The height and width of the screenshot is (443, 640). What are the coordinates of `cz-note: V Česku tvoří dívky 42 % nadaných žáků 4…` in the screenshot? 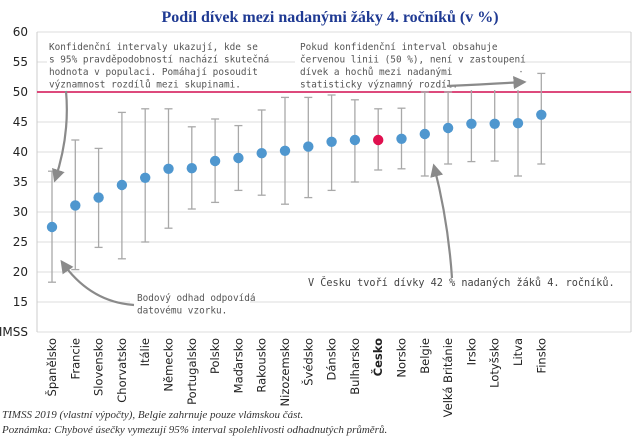 It's located at (461, 282).